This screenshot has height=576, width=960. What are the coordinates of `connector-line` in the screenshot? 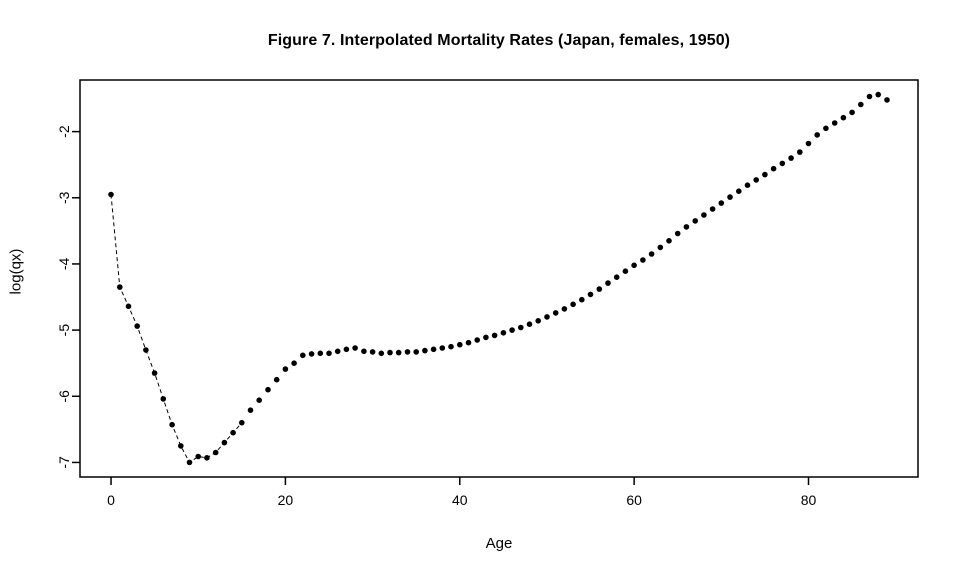 It's located at (176, 329).